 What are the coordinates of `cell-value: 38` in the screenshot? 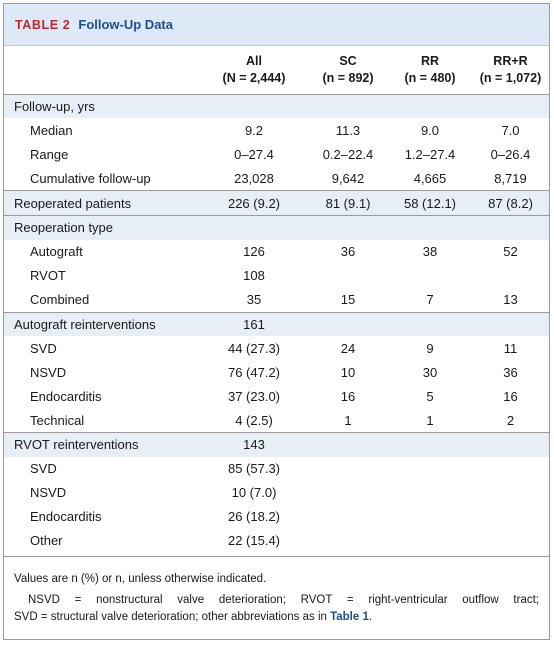 It's located at (430, 252).